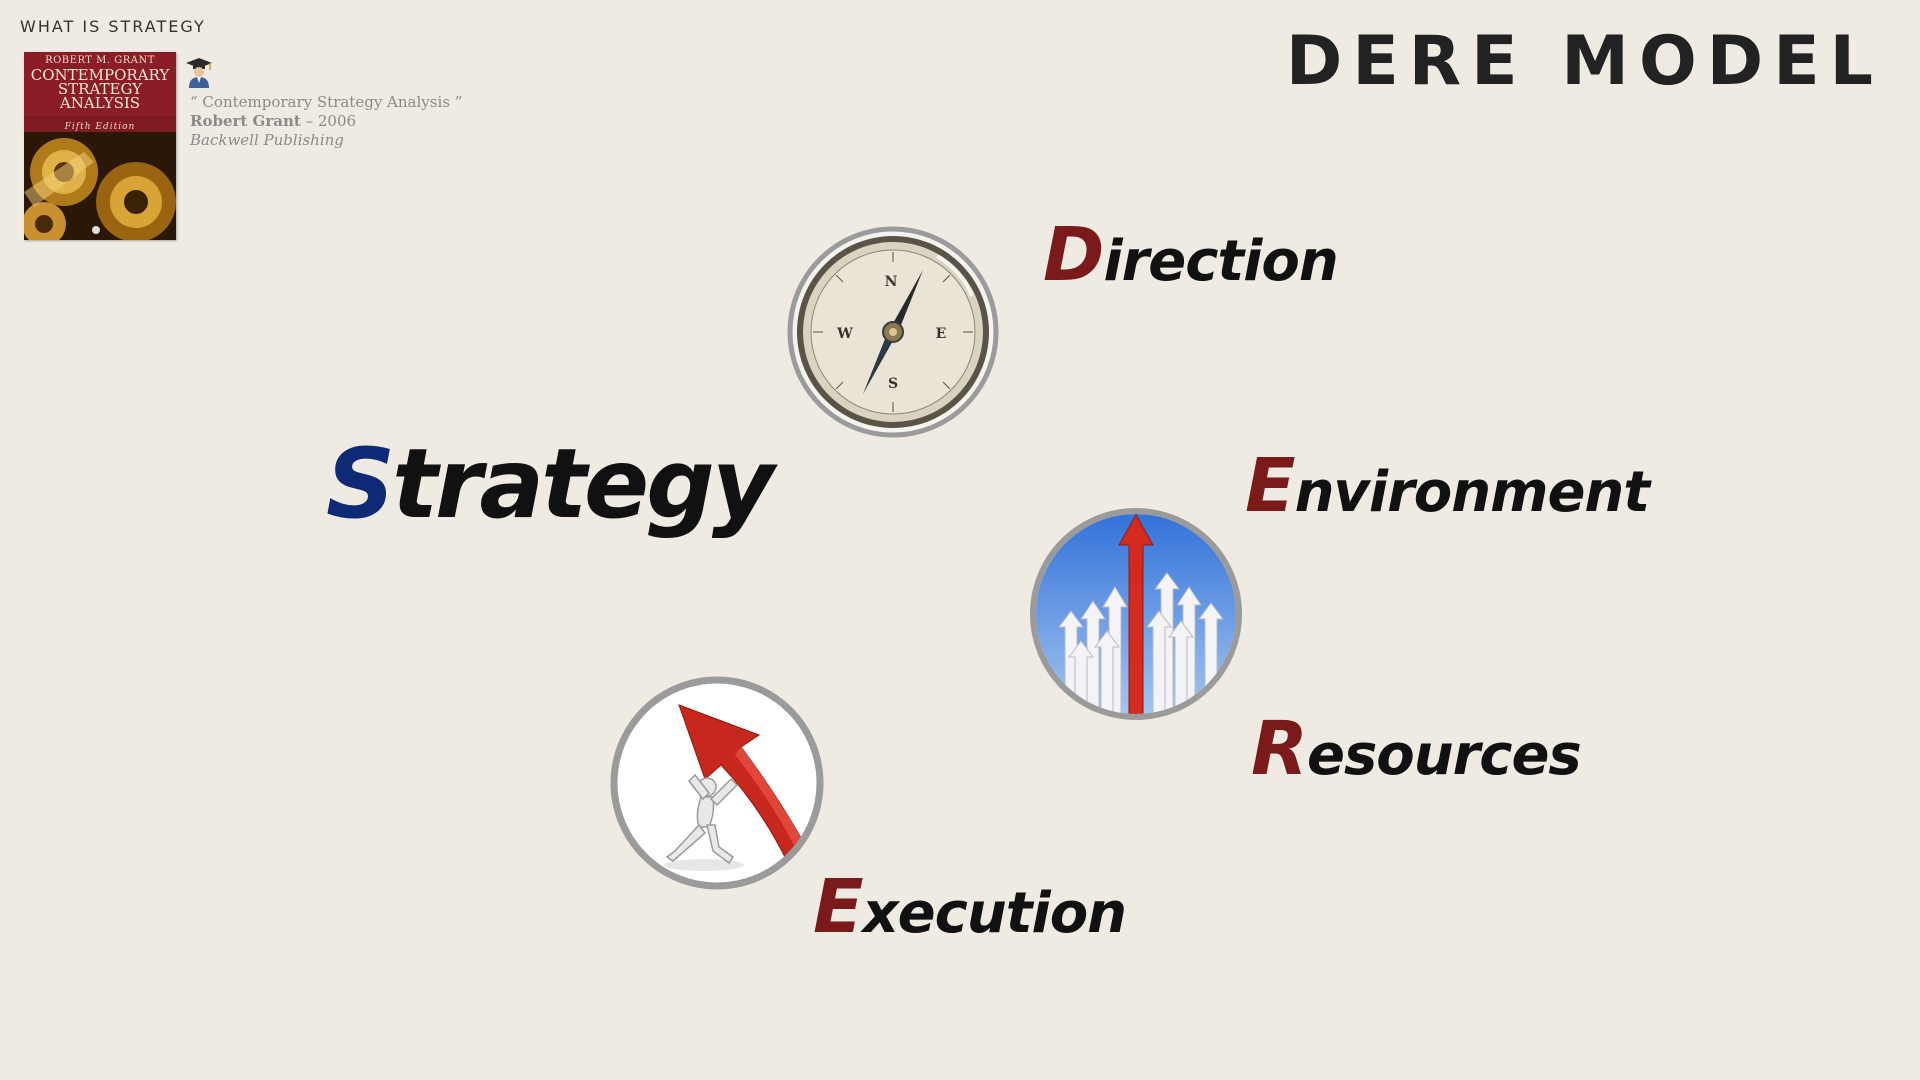  Describe the element at coordinates (100, 186) in the screenshot. I see `gears-image` at that location.